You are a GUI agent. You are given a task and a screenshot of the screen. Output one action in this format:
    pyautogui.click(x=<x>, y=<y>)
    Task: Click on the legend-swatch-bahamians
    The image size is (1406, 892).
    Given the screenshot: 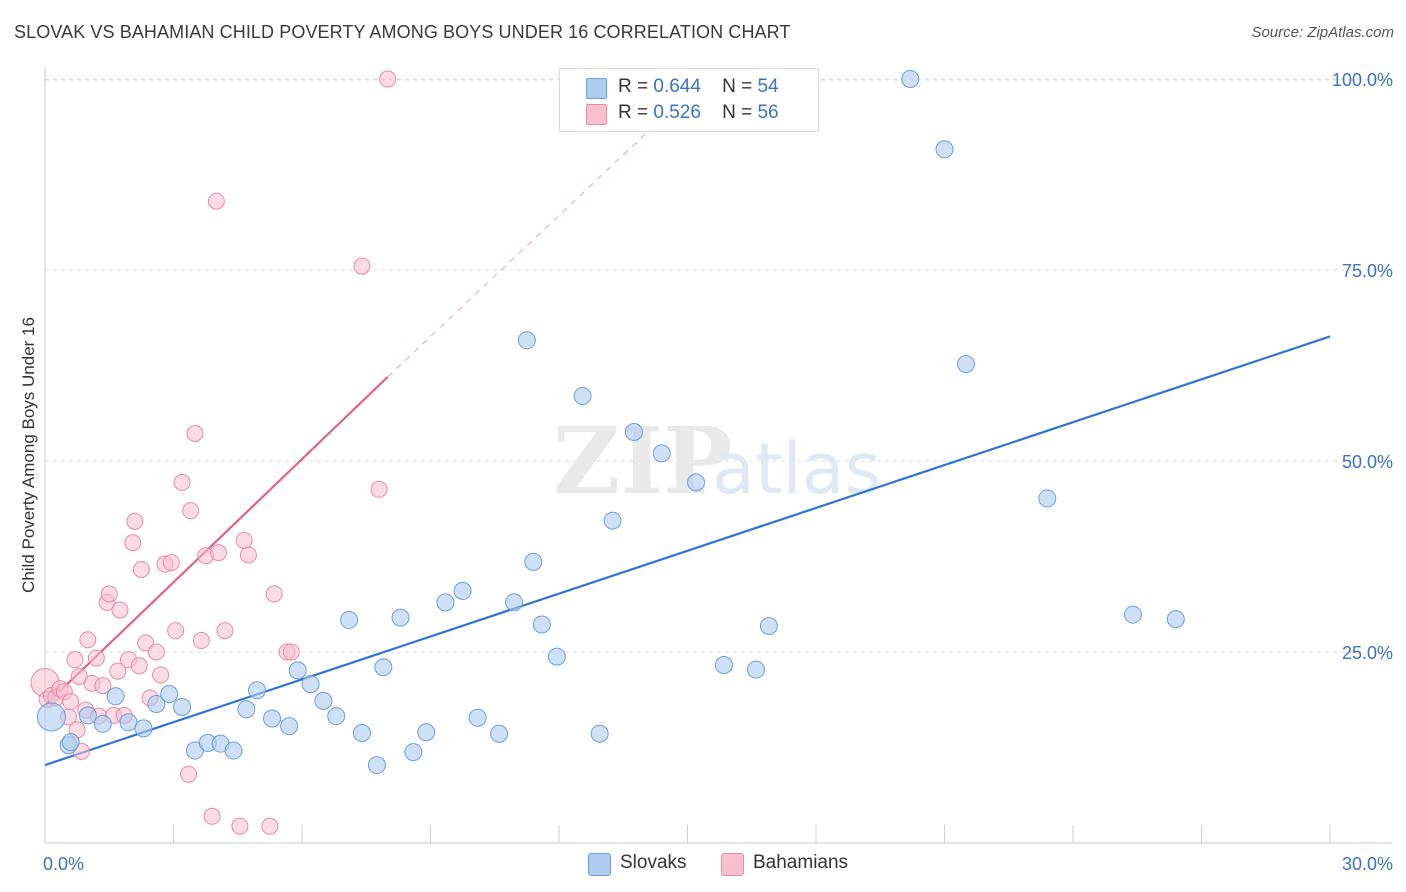 What is the action you would take?
    pyautogui.click(x=596, y=114)
    